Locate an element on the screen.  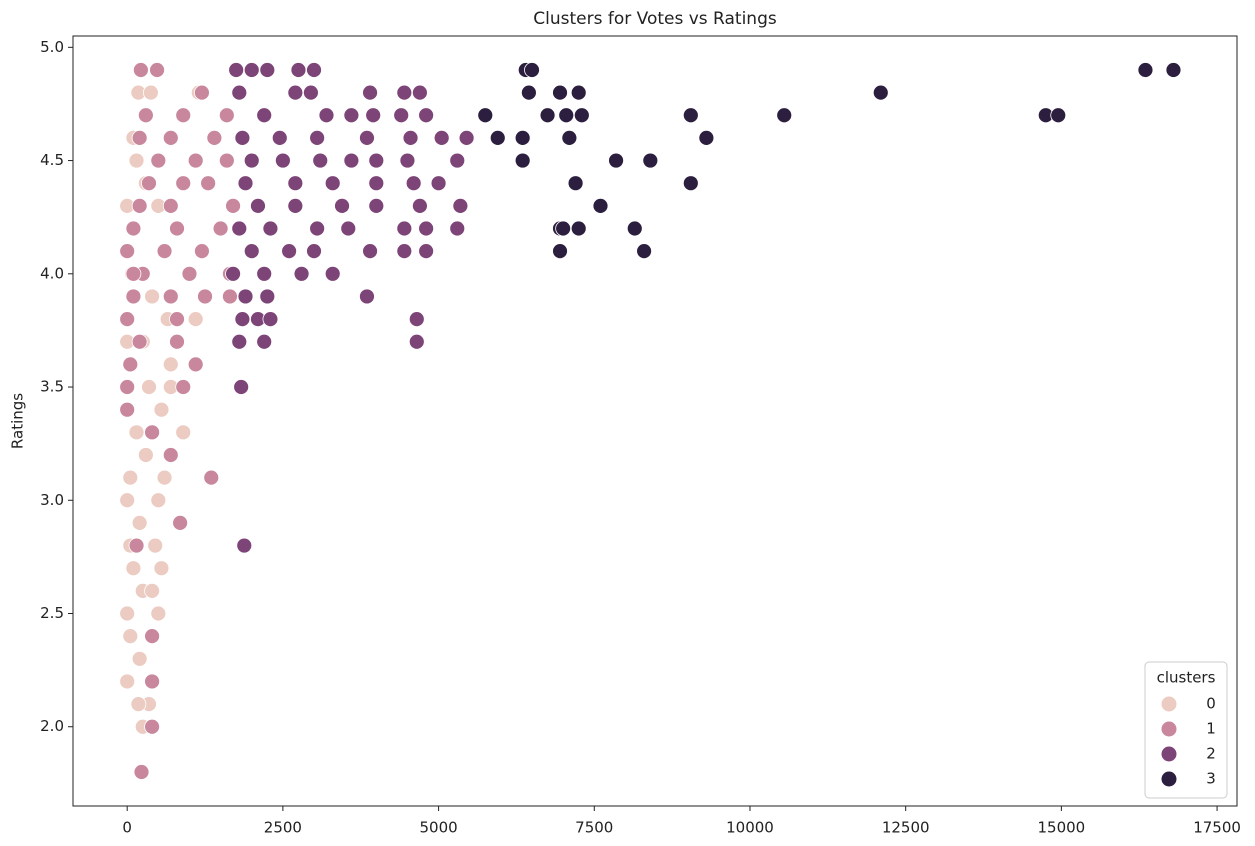
legend-box is located at coordinates (1186, 730).